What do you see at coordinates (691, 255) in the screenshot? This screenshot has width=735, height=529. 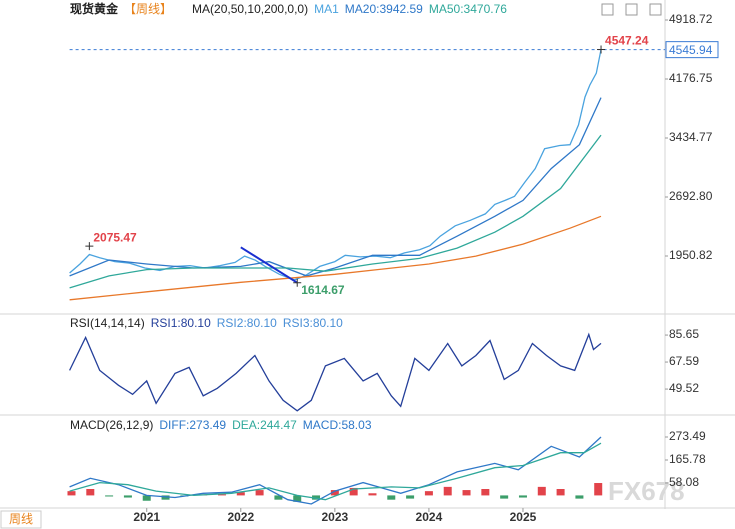 I see `y-tick-label: 1950.82` at bounding box center [691, 255].